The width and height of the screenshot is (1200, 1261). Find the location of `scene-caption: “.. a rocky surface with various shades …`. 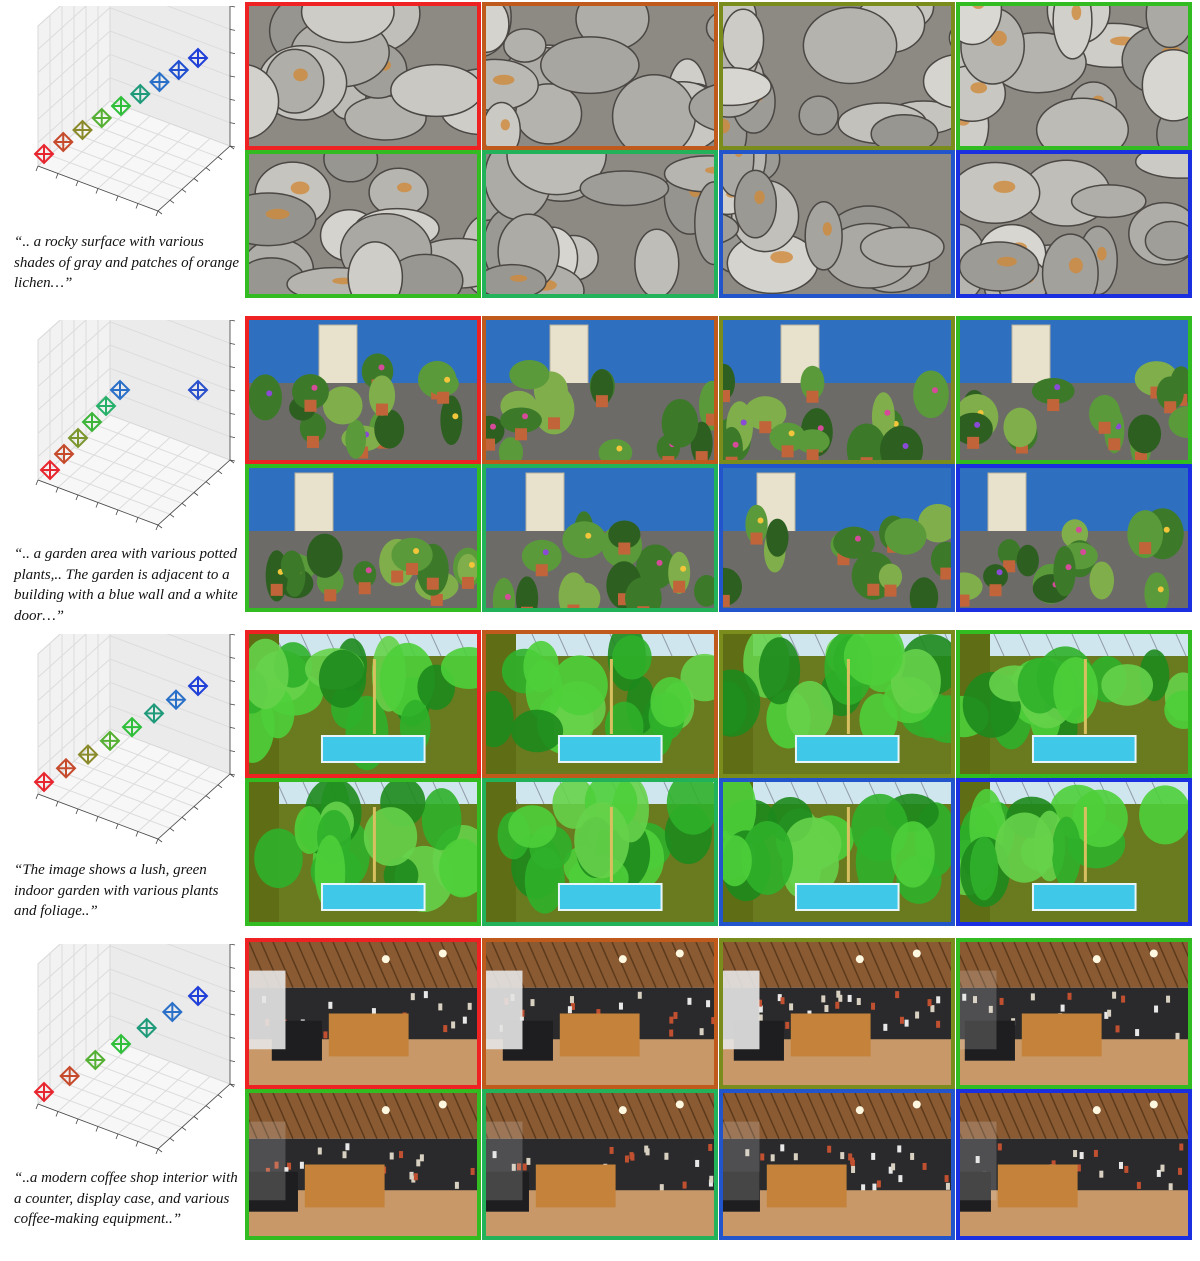

scene-caption: “.. a rocky surface with various shades … is located at coordinates (126, 262).